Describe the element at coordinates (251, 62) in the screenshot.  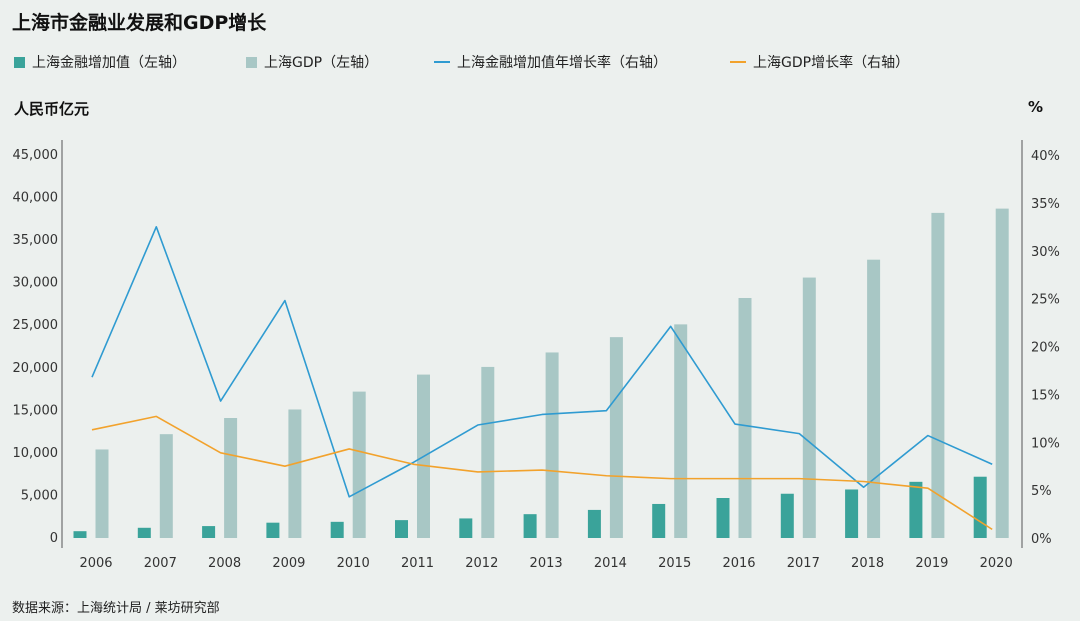
I see `legend-swatch-gdp` at that location.